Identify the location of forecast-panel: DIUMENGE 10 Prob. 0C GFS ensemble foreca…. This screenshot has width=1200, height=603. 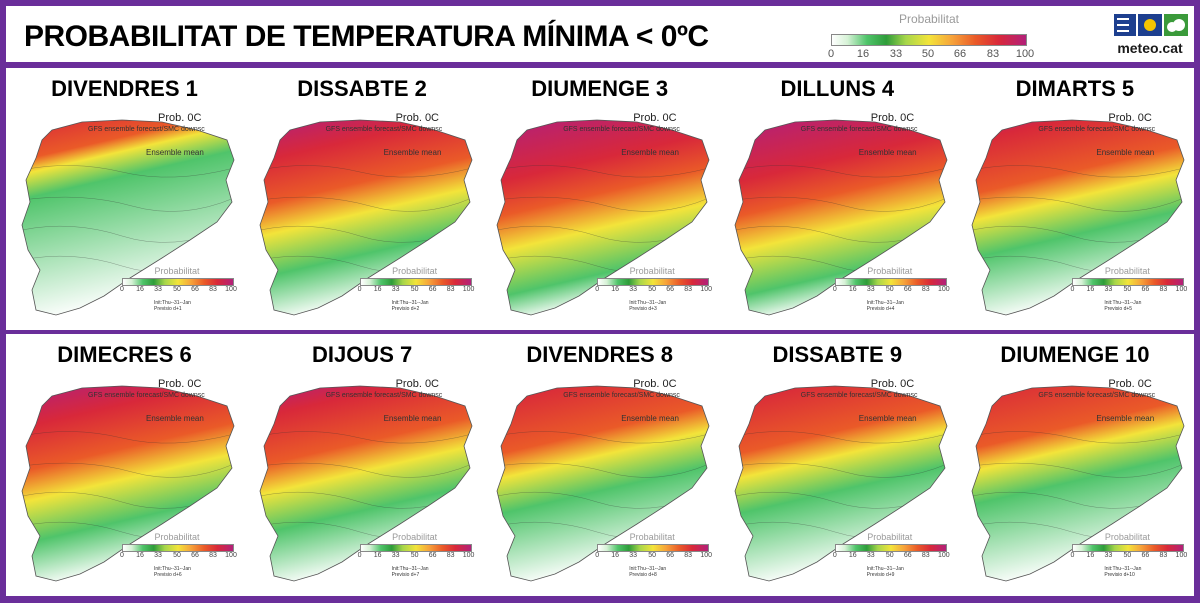
(1074, 465).